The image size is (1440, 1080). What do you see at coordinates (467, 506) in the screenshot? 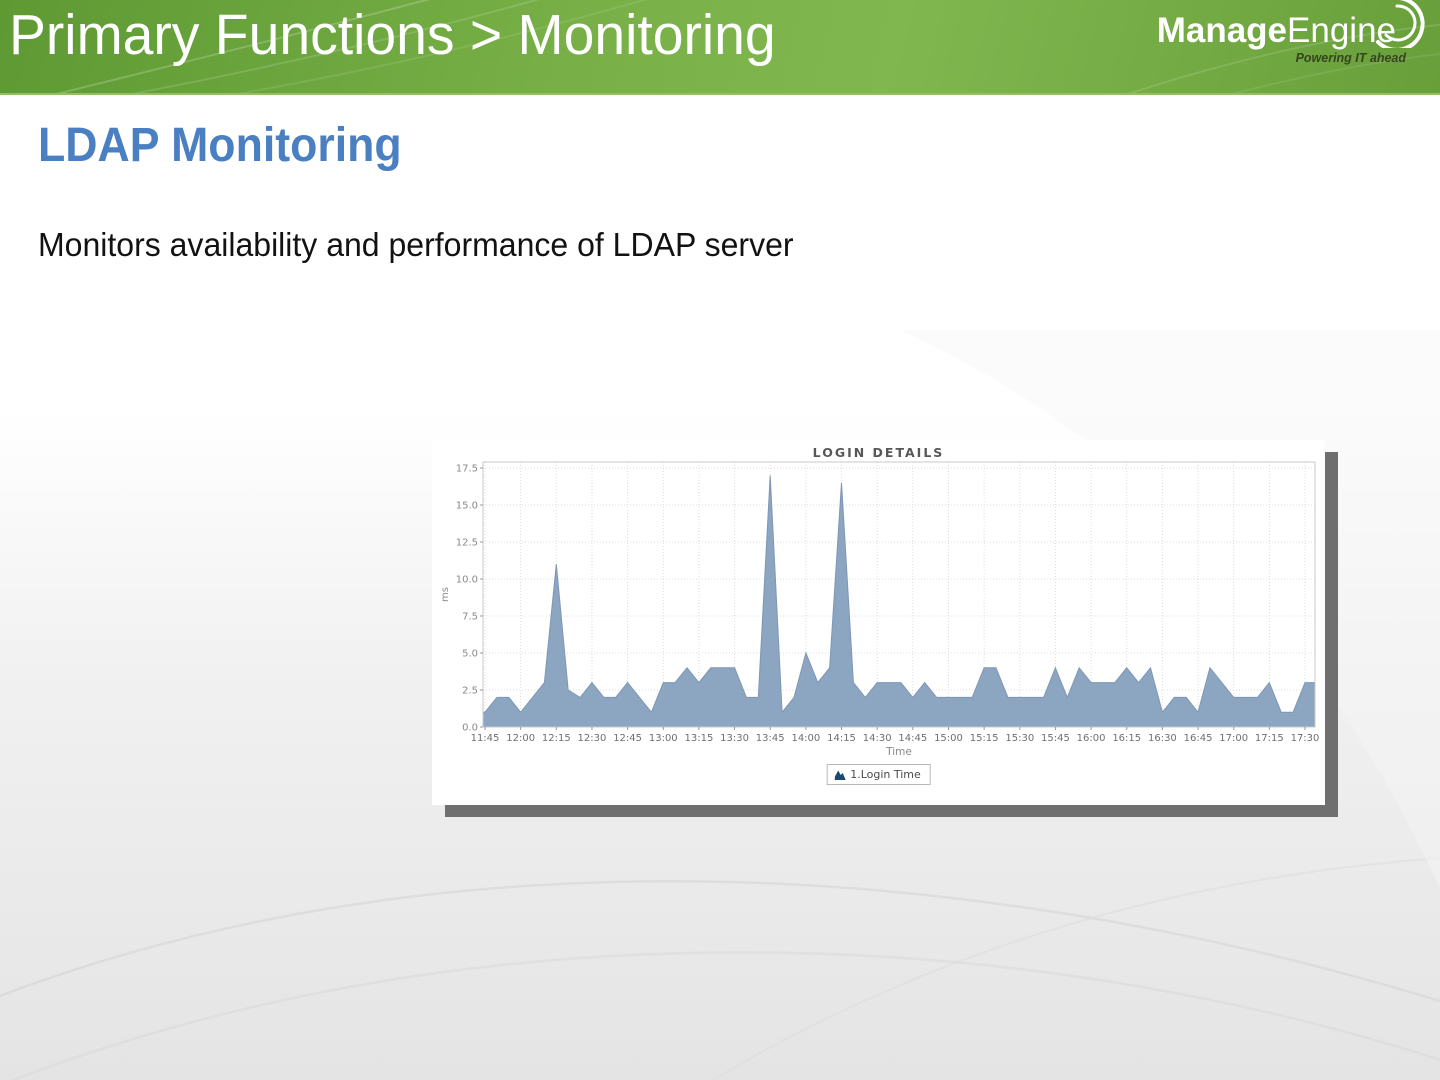
I see `svg-text: 15.0` at bounding box center [467, 506].